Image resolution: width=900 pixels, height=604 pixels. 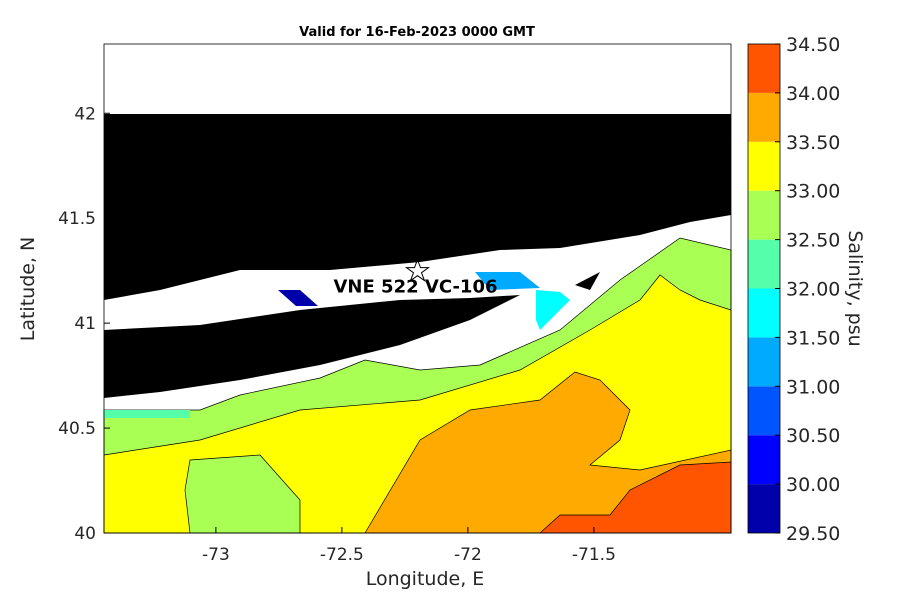 I want to click on x-tick-label: -72.5, so click(x=342, y=555).